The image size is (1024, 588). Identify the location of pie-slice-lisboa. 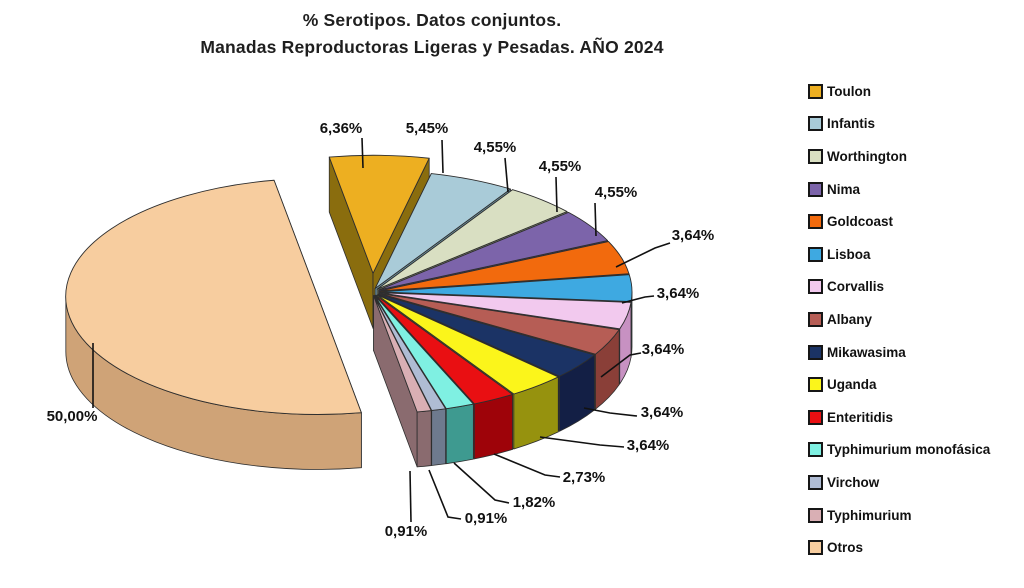
(506, 288).